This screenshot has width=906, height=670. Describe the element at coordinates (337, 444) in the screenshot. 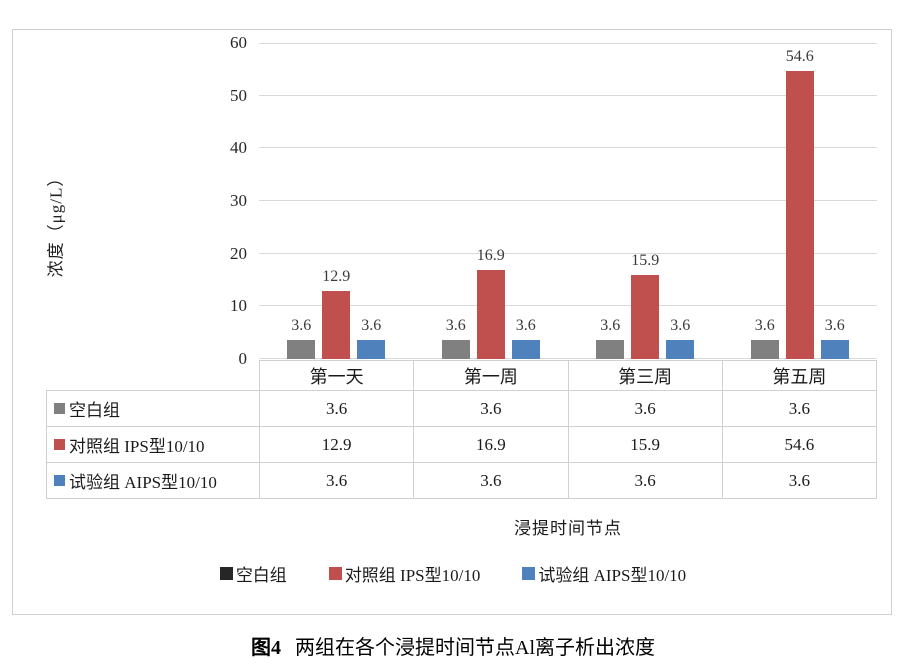

I see `value-cell: 12.9` at that location.